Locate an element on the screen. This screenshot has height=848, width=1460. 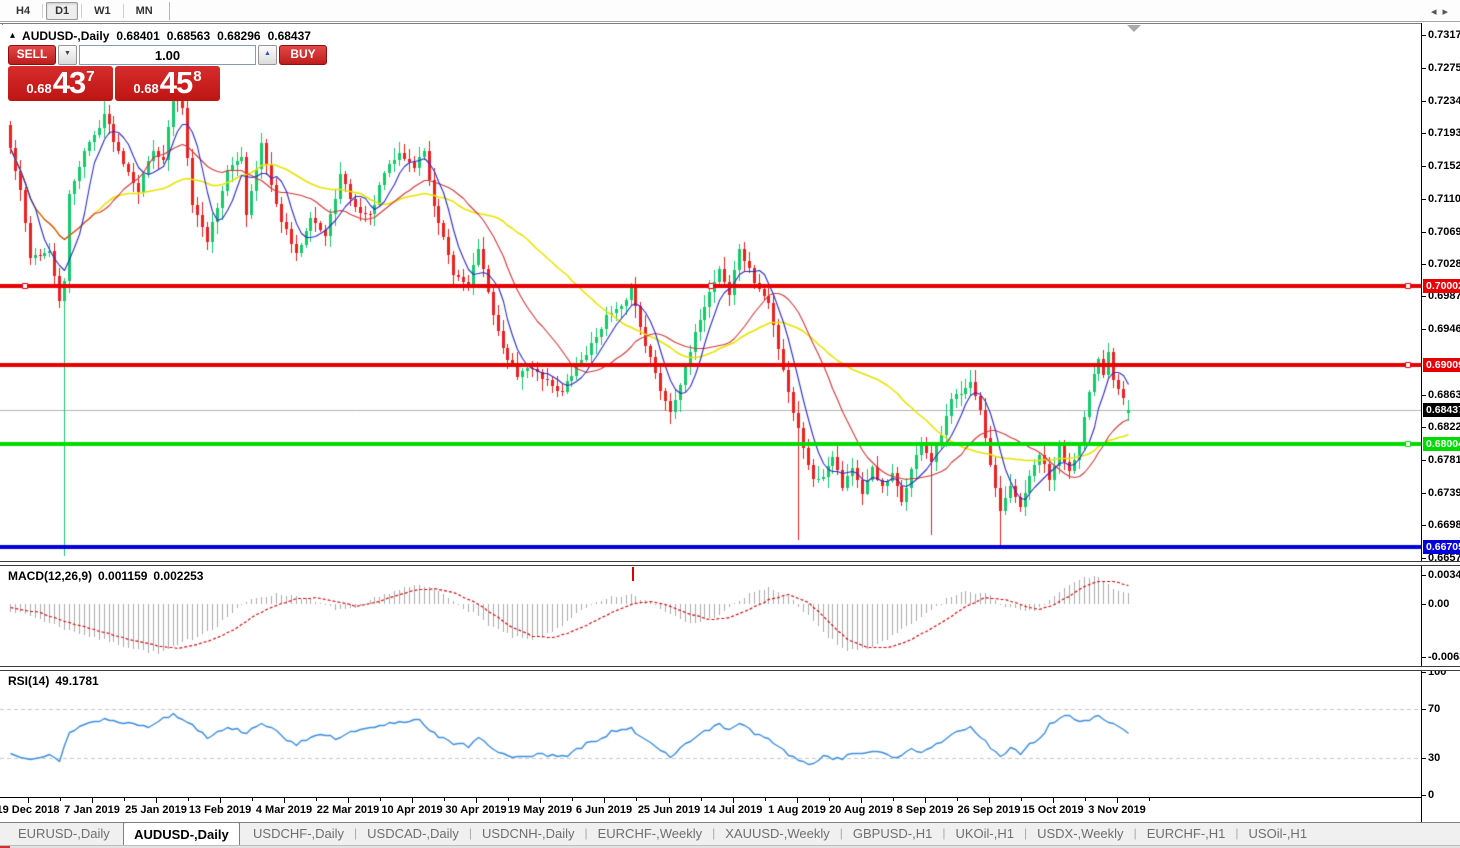
macd-axis-label: 0.00349 is located at coordinates (1444, 575).